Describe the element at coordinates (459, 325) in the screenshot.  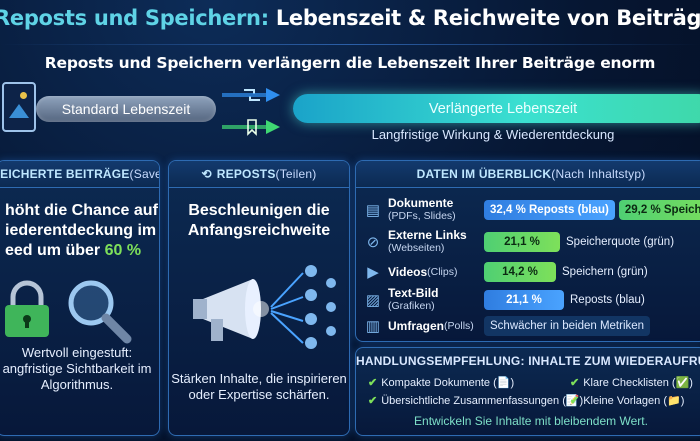
I see `row-sublabel: (Polls)` at that location.